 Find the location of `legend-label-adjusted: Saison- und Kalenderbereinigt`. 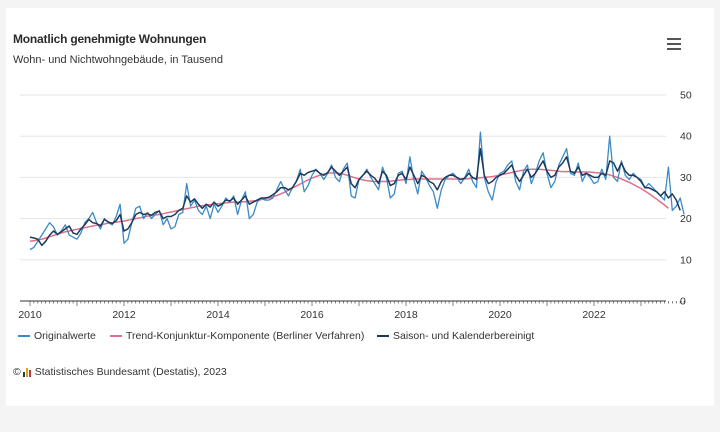

legend-label-adjusted: Saison- und Kalenderbereinigt is located at coordinates (464, 336).